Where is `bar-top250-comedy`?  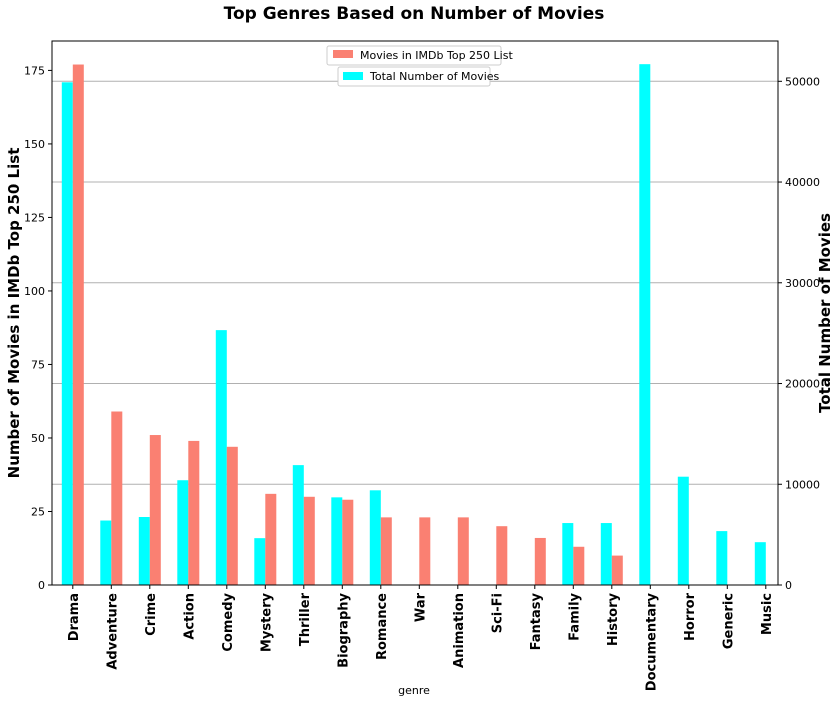
bar-top250-comedy is located at coordinates (232, 515).